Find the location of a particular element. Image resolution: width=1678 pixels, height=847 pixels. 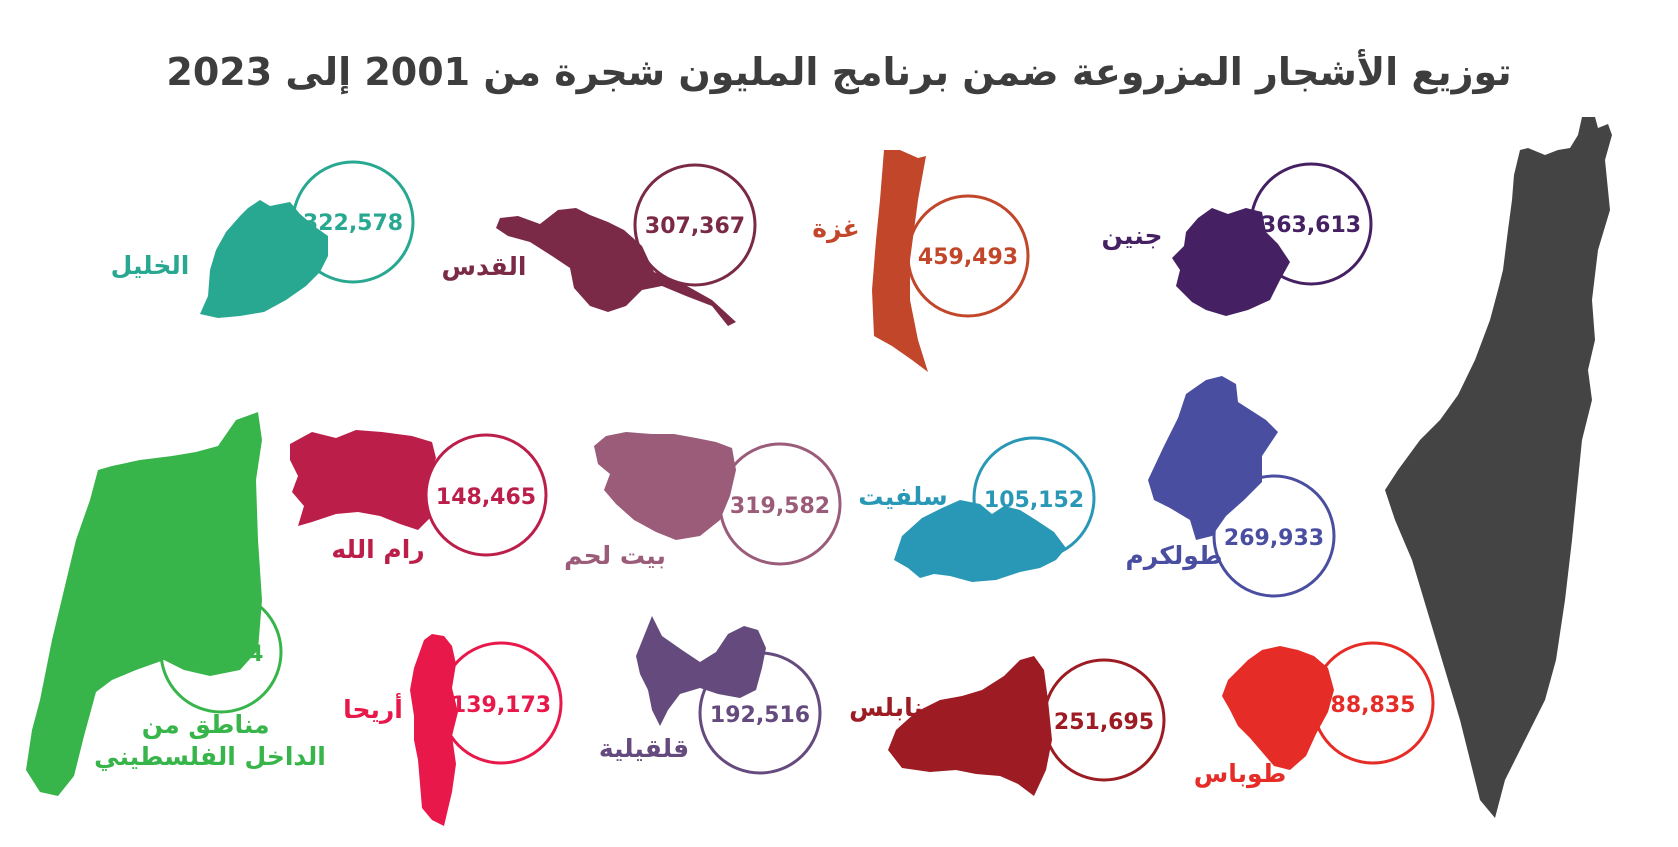

tubas-name: طوباس is located at coordinates (1240, 774).